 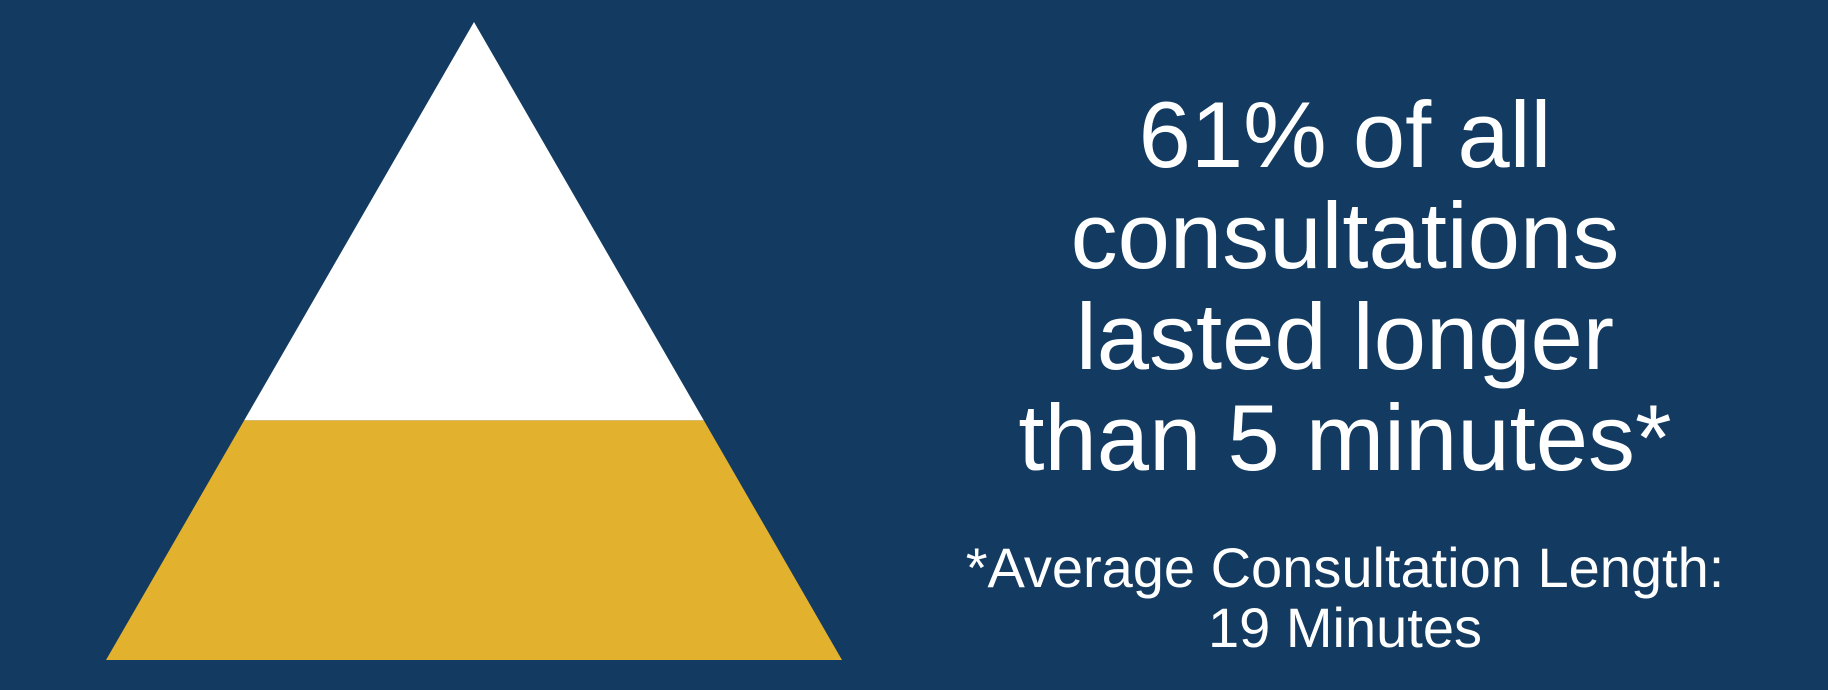 I want to click on headline-line-2: consultations, so click(x=1345, y=235).